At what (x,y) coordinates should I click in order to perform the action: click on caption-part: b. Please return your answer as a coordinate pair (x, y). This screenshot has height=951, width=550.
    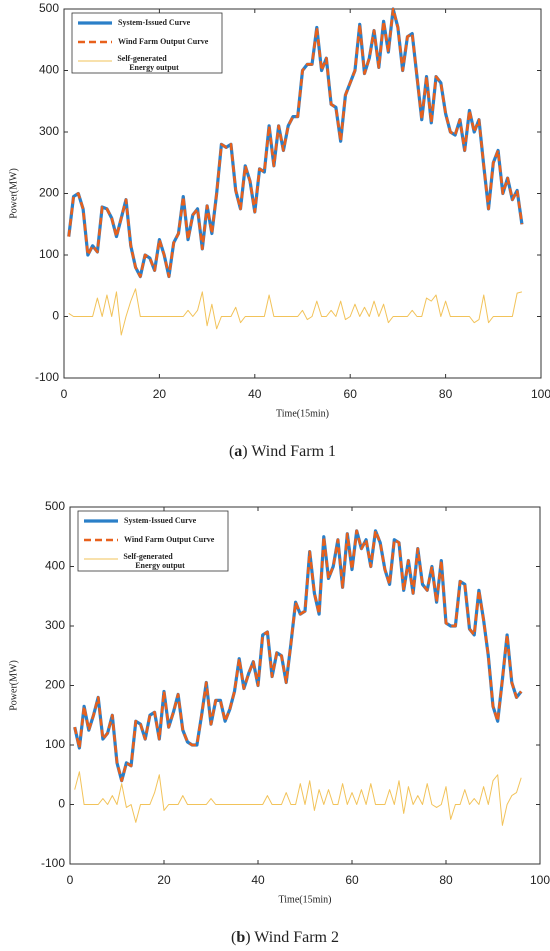
    Looking at the image, I should click on (240, 937).